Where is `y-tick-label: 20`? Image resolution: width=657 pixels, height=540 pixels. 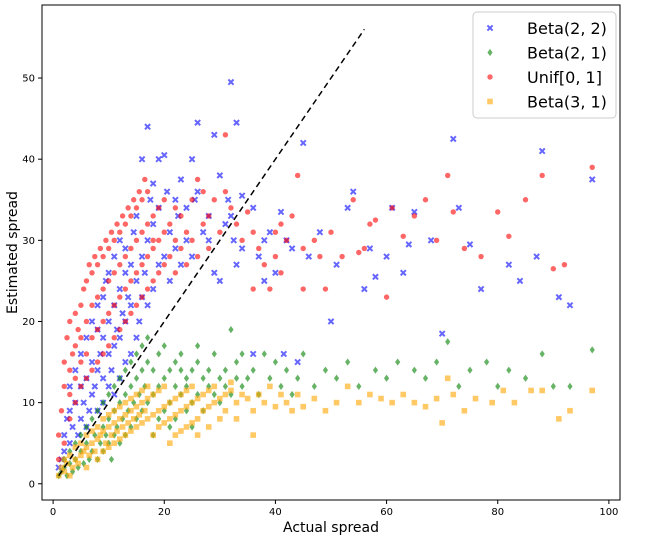
y-tick-label: 20 is located at coordinates (28, 322).